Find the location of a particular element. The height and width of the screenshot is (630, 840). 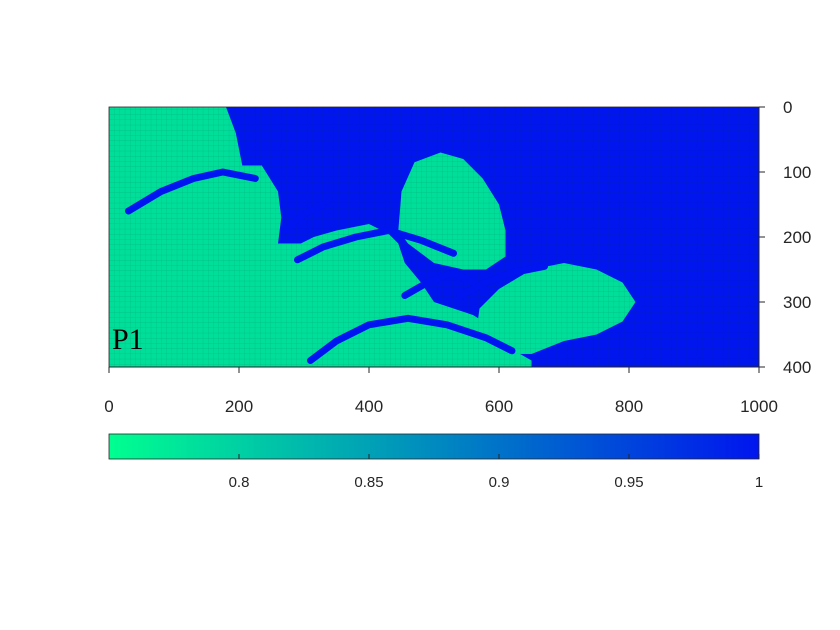

y-tick-label: 0 is located at coordinates (787, 107).